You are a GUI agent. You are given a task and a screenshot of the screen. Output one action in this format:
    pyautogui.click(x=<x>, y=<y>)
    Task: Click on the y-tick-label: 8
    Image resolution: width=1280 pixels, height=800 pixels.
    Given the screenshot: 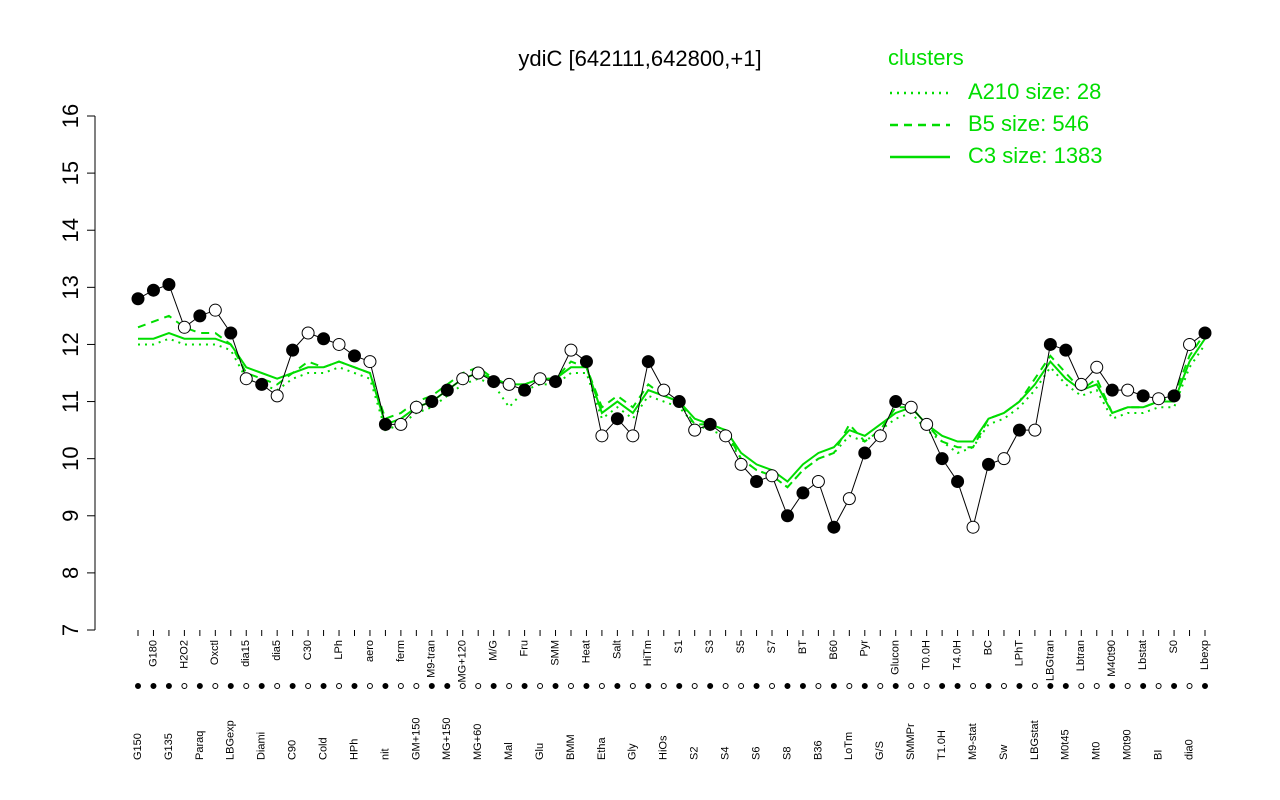 What is the action you would take?
    pyautogui.click(x=70, y=573)
    